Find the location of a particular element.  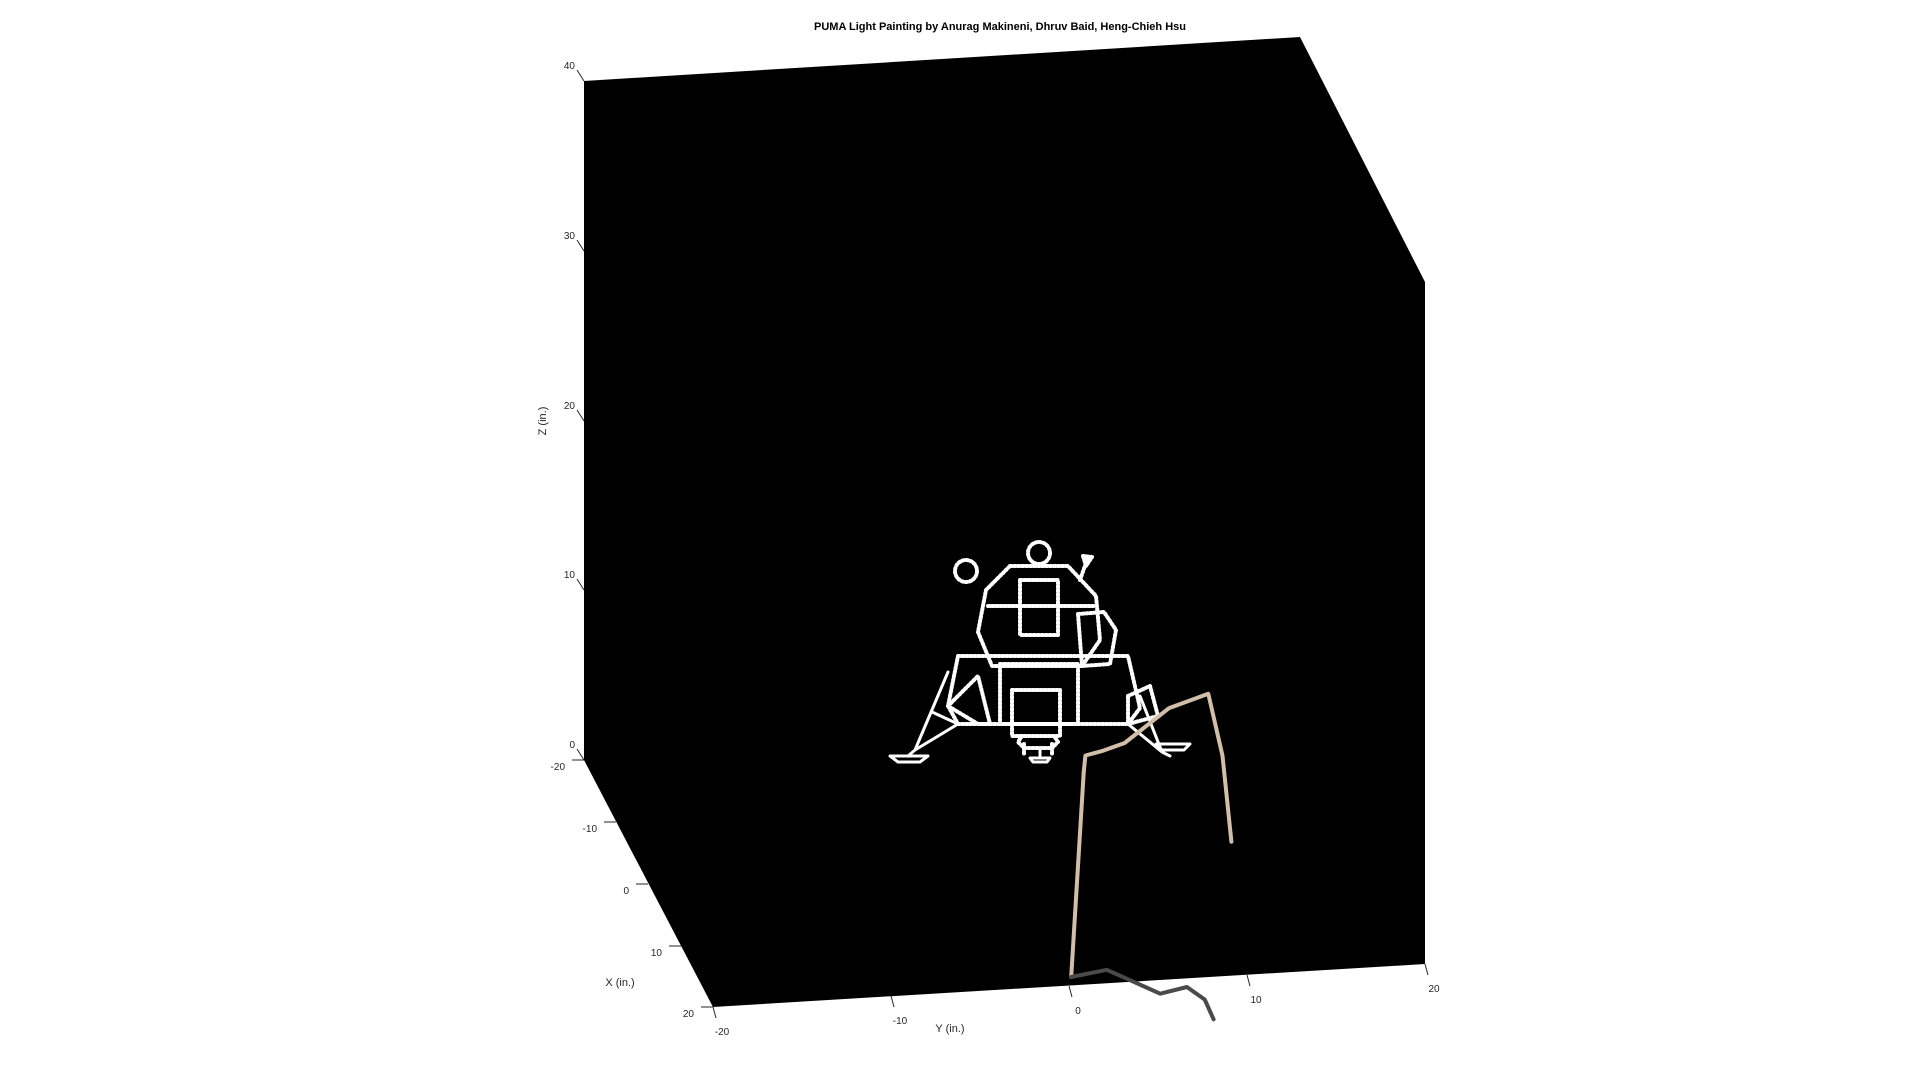

y-axis-label: Y (in.) is located at coordinates (949, 1029).